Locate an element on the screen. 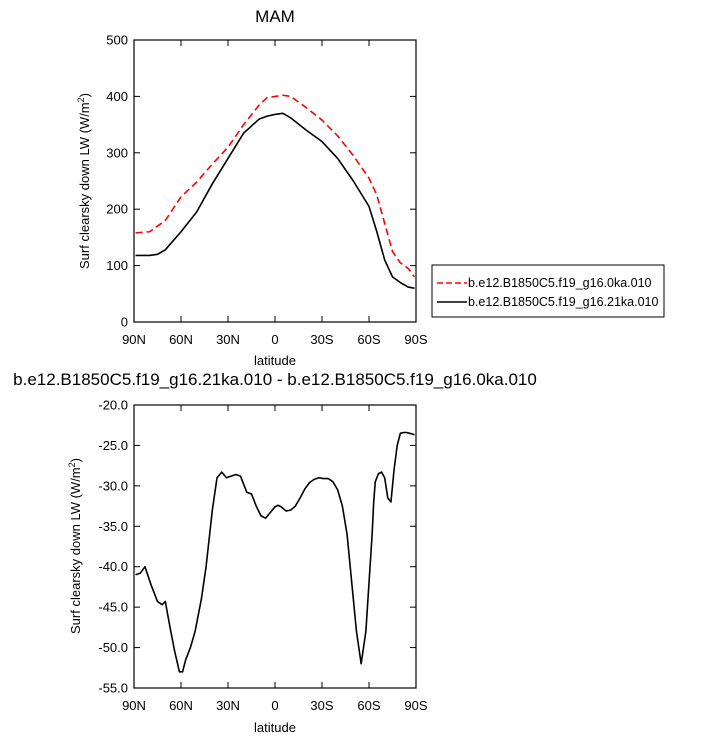 The width and height of the screenshot is (713, 741). bottom-x-tick-label: 30N is located at coordinates (228, 705).